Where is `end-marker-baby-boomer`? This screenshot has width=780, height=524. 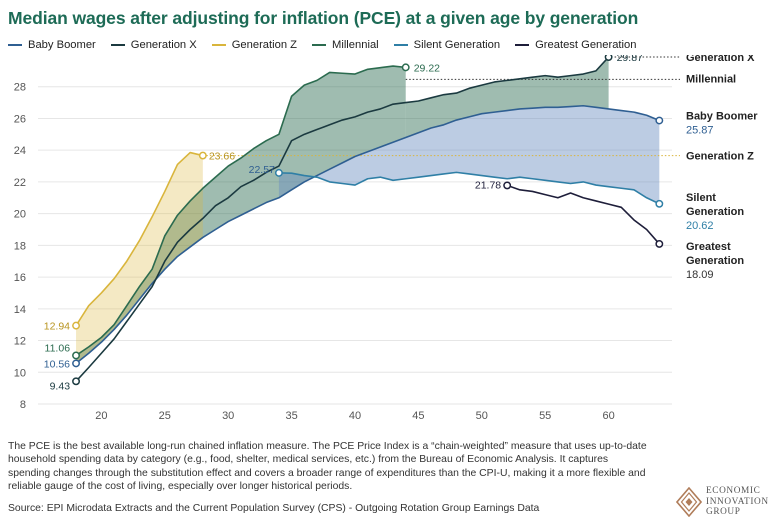 end-marker-baby-boomer is located at coordinates (659, 120).